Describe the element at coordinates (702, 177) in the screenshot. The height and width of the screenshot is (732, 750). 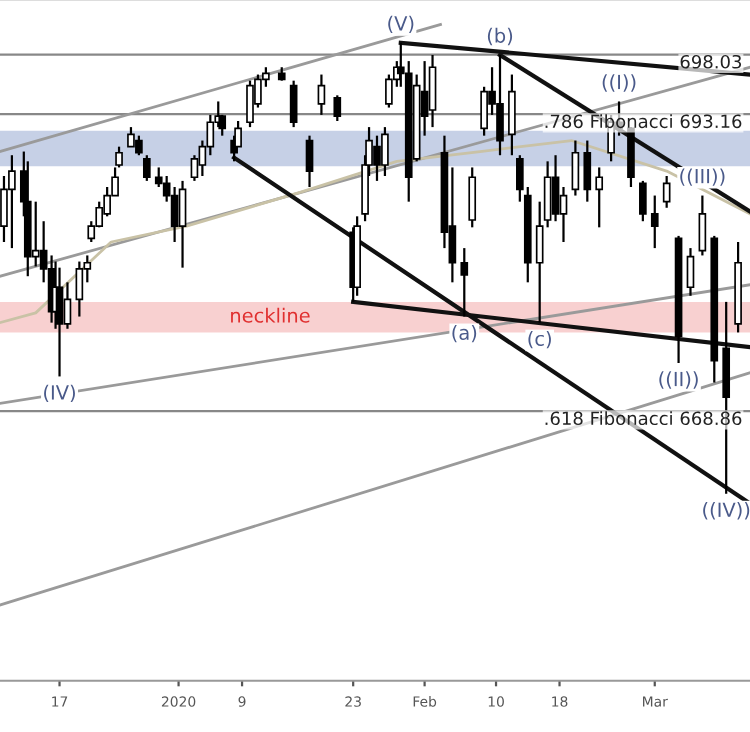
I see `annotation: ((III))` at that location.